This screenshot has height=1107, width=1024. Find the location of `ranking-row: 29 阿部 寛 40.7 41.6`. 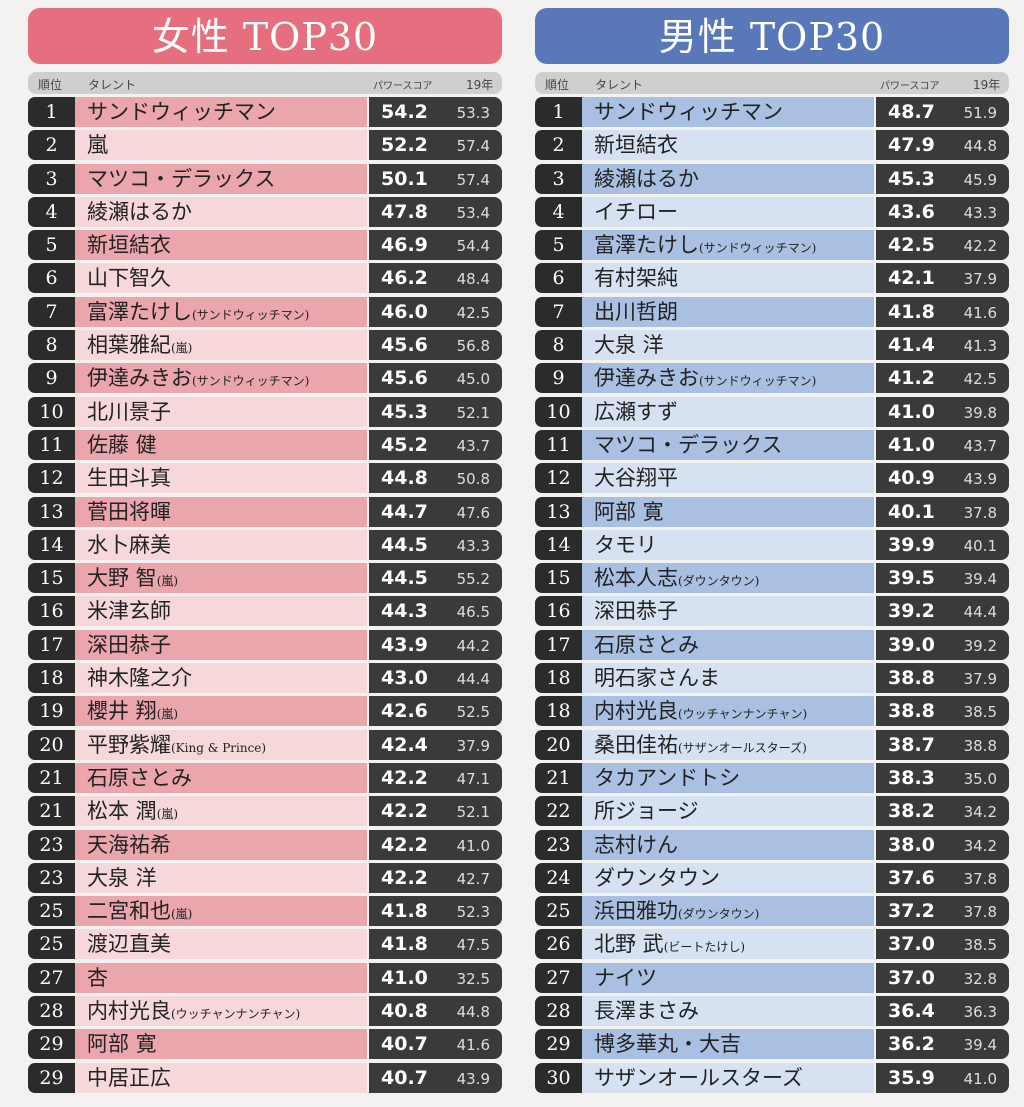

ranking-row: 29 阿部 寛 40.7 41.6 is located at coordinates (265, 1044).